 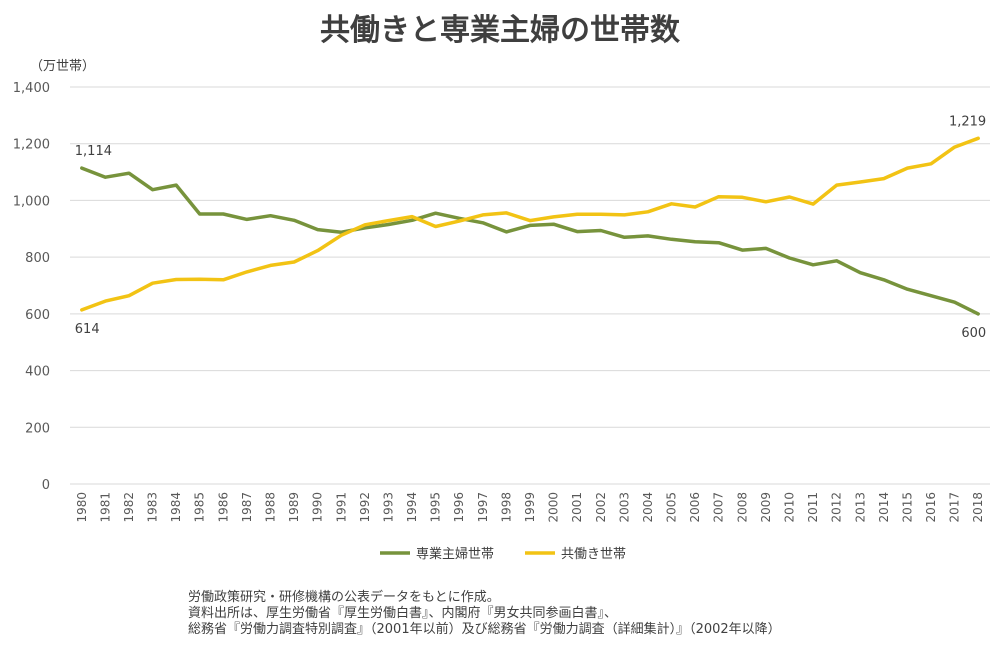 I want to click on y-tick-label: 1,200, so click(x=31, y=145).